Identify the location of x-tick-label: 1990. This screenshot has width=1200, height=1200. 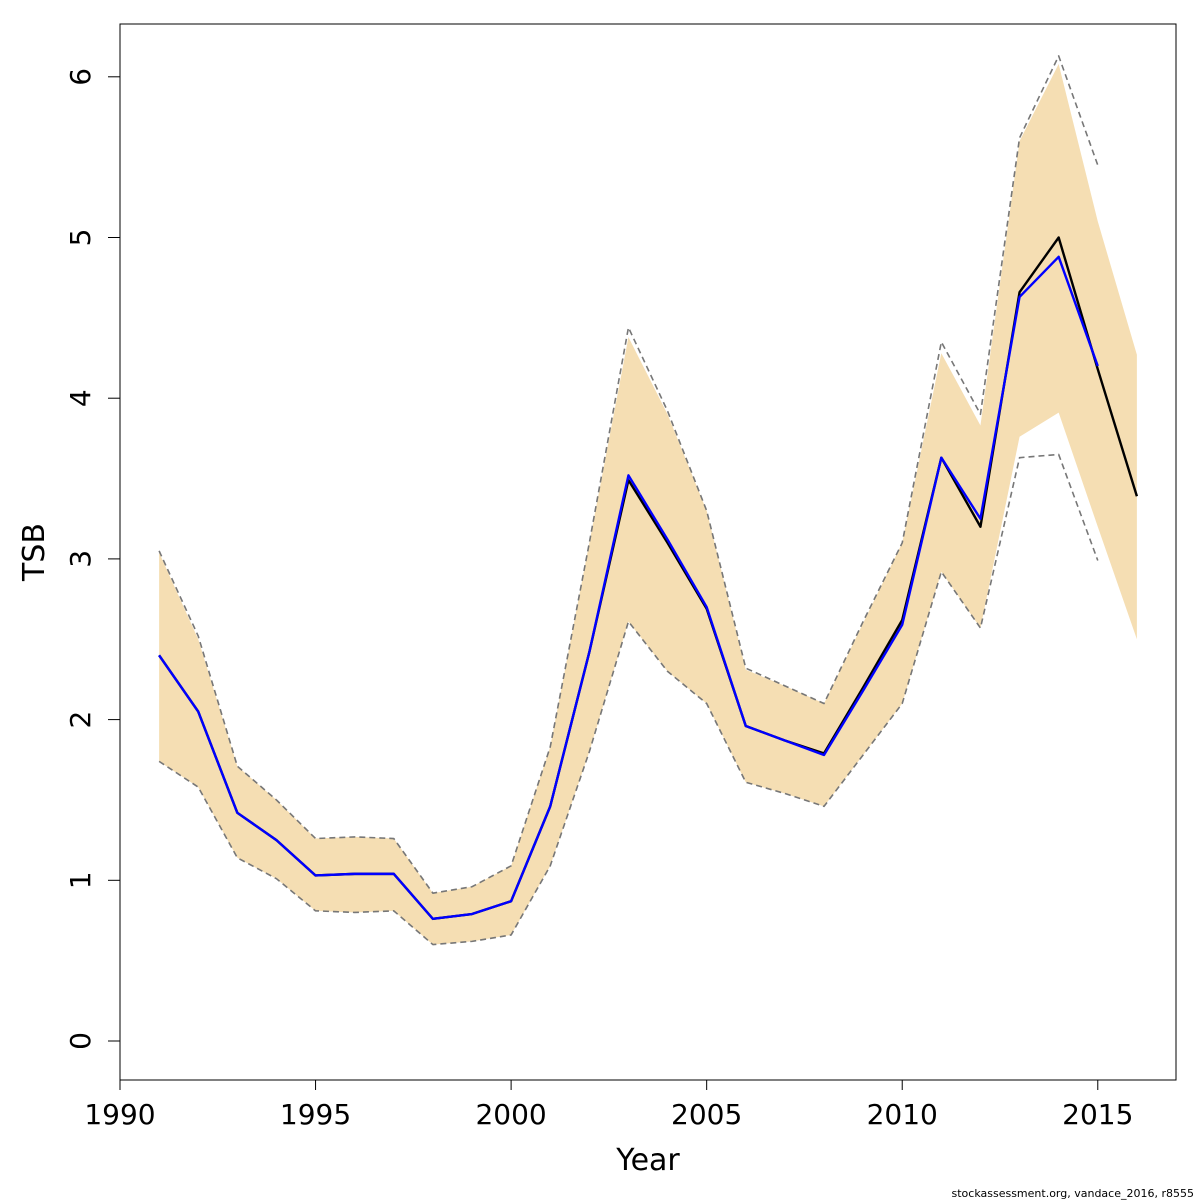
(119, 1114).